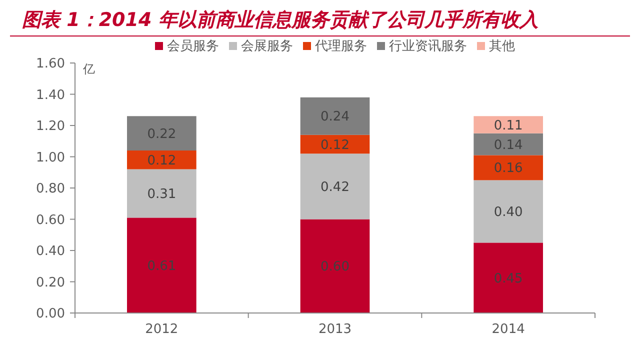  I want to click on data-label: 0.14, so click(508, 145).